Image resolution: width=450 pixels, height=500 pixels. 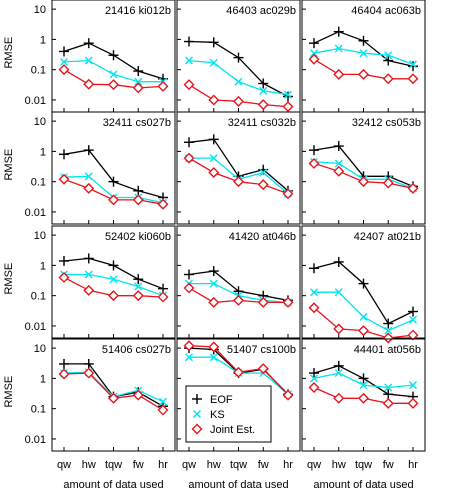 What do you see at coordinates (363, 168) in the screenshot?
I see `panel-6: 32412 cs053b` at bounding box center [363, 168].